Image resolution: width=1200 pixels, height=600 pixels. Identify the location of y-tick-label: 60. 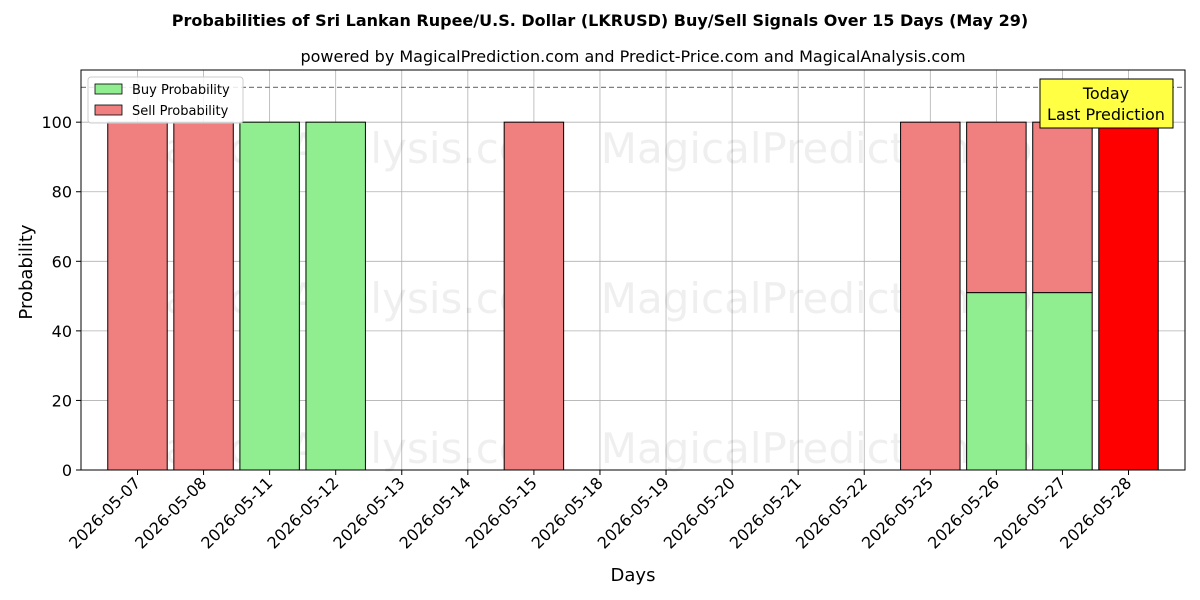
(62, 261).